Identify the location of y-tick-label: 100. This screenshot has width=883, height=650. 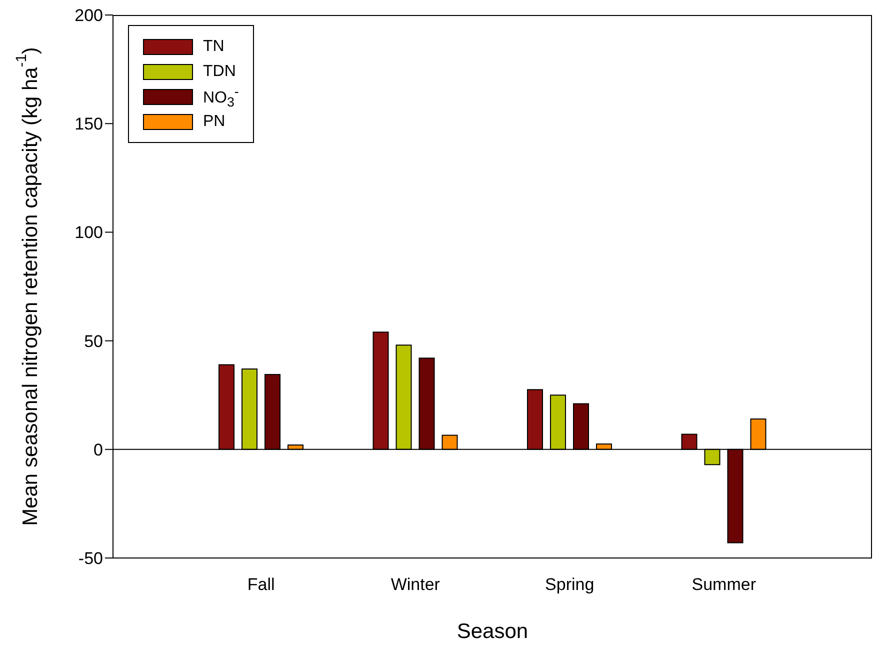
(88, 232).